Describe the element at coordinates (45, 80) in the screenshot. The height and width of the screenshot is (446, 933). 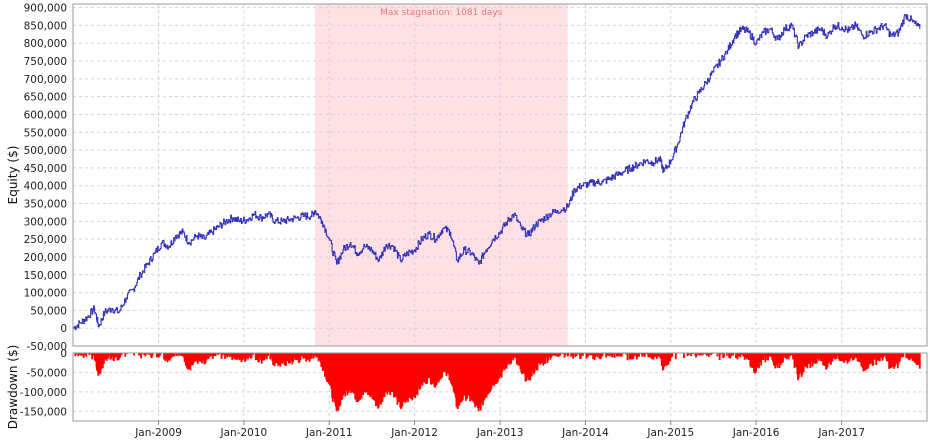
I see `equity-ytick-label: 700,000` at that location.